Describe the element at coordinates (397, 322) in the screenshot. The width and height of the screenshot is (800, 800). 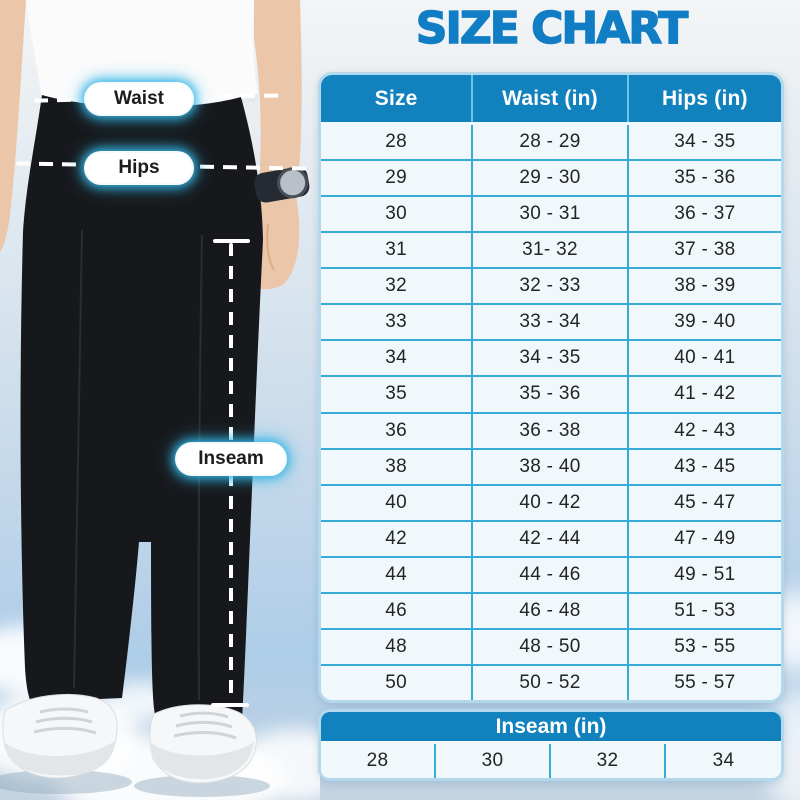
I see `size-cell: 33` at that location.